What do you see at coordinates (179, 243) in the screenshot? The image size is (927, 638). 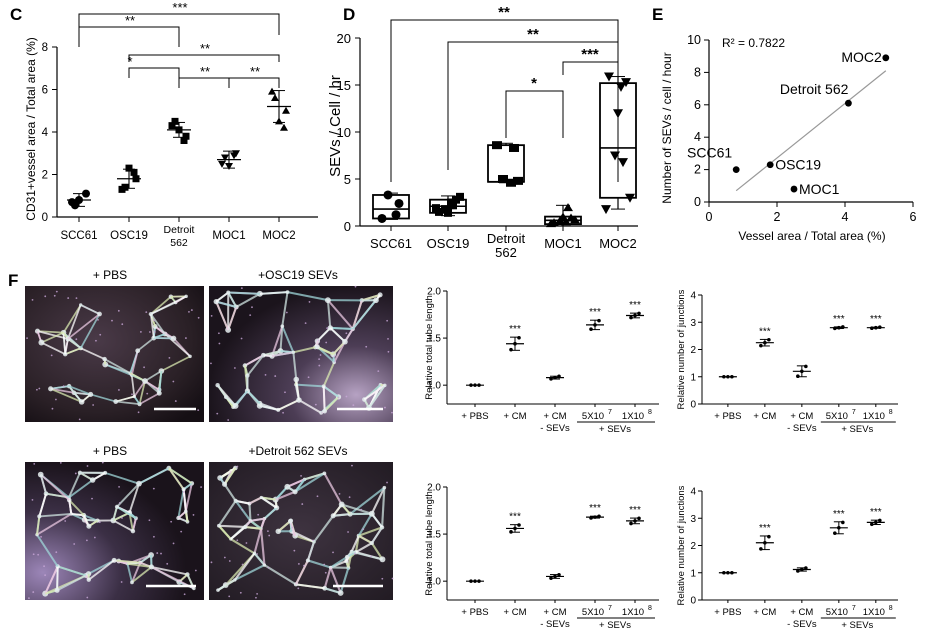 I see `c-xlabel-line2: 562` at bounding box center [179, 243].